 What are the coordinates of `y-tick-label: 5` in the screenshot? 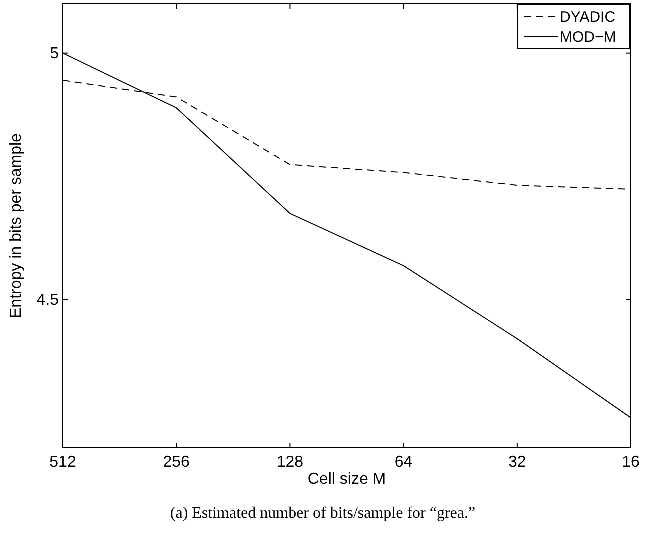 It's located at (55, 53).